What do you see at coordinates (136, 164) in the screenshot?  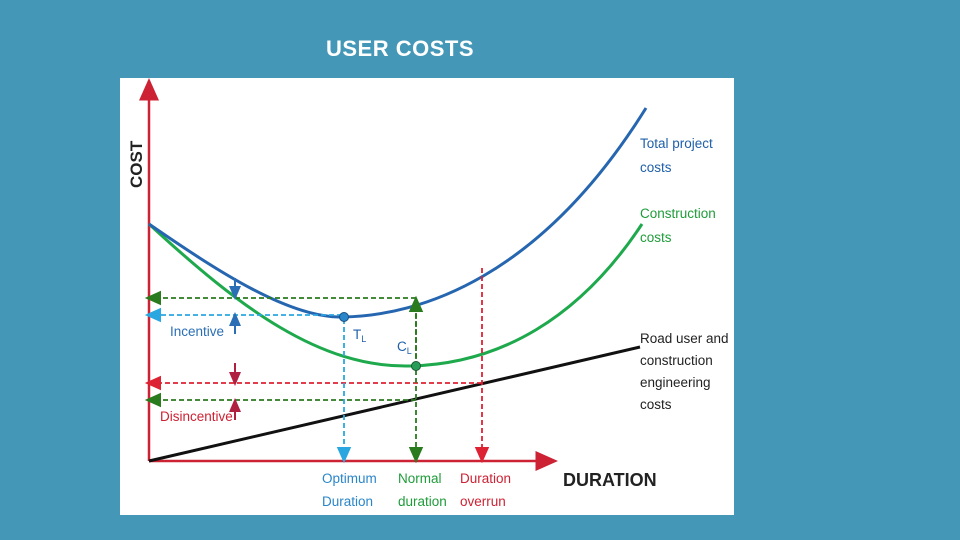 I see `y-axis-label: COST` at bounding box center [136, 164].